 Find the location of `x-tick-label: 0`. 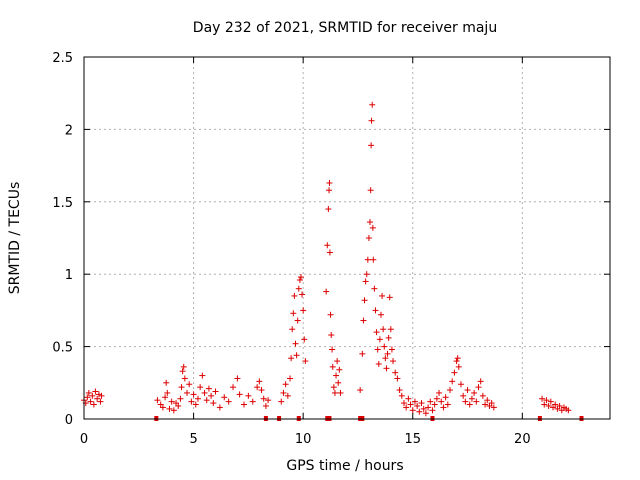

x-tick-label: 0 is located at coordinates (84, 439).